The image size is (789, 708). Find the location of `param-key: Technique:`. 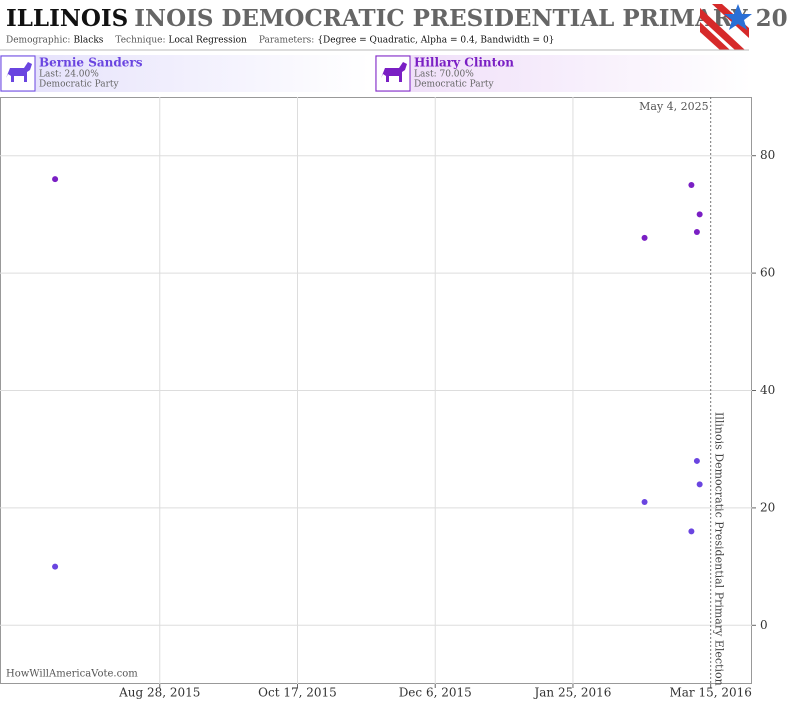

param-key: Technique: is located at coordinates (140, 41).